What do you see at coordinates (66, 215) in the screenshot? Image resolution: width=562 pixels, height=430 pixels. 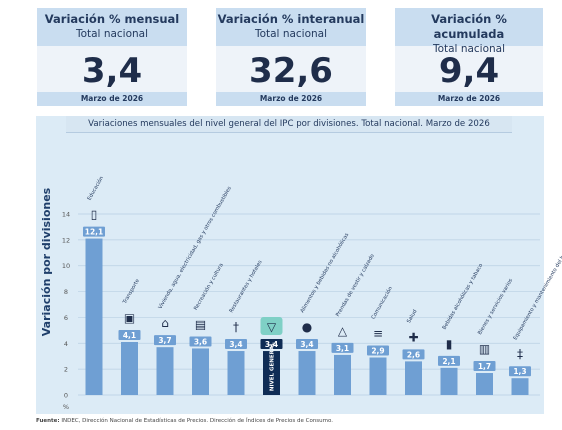 I see `y-tick-label: 14` at bounding box center [66, 215].